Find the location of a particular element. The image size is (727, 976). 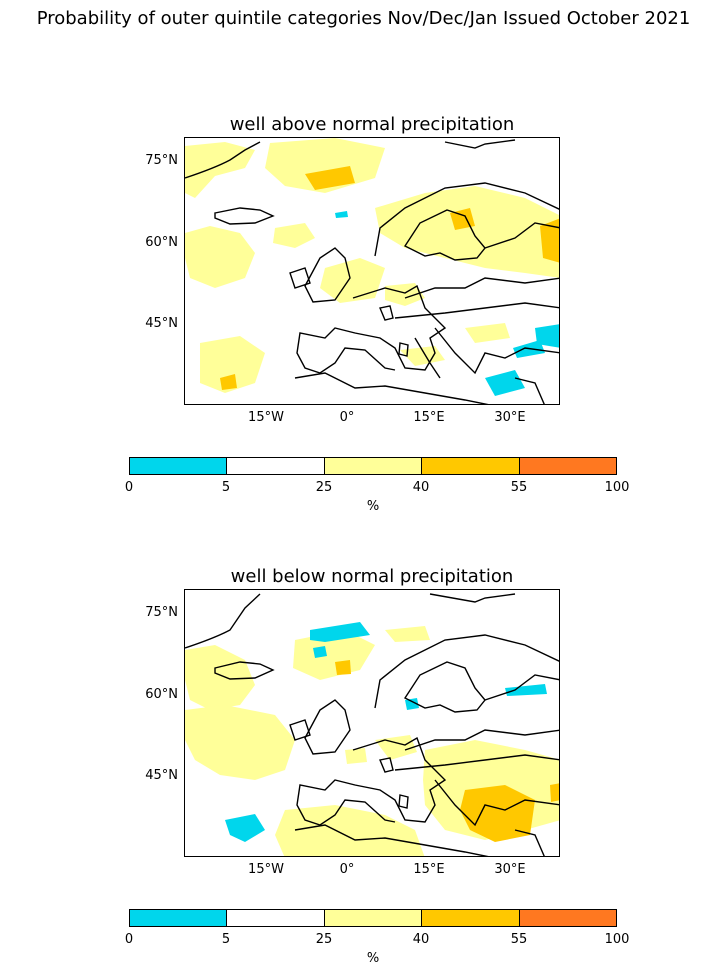

colorbar-below is located at coordinates (373, 918).